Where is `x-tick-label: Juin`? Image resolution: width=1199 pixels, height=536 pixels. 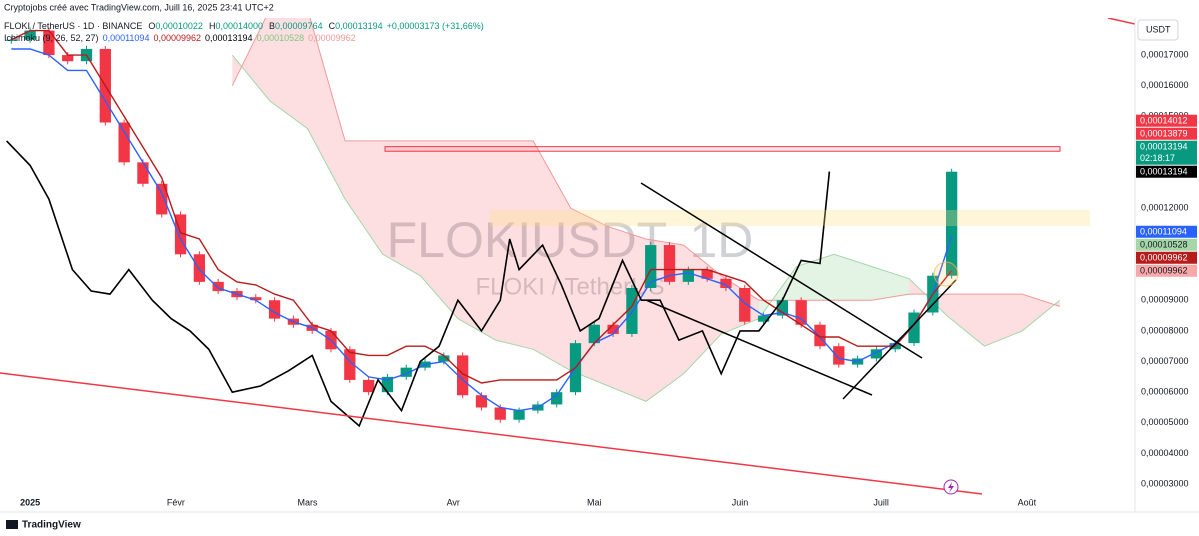
x-tick-label: Juin is located at coordinates (740, 502).